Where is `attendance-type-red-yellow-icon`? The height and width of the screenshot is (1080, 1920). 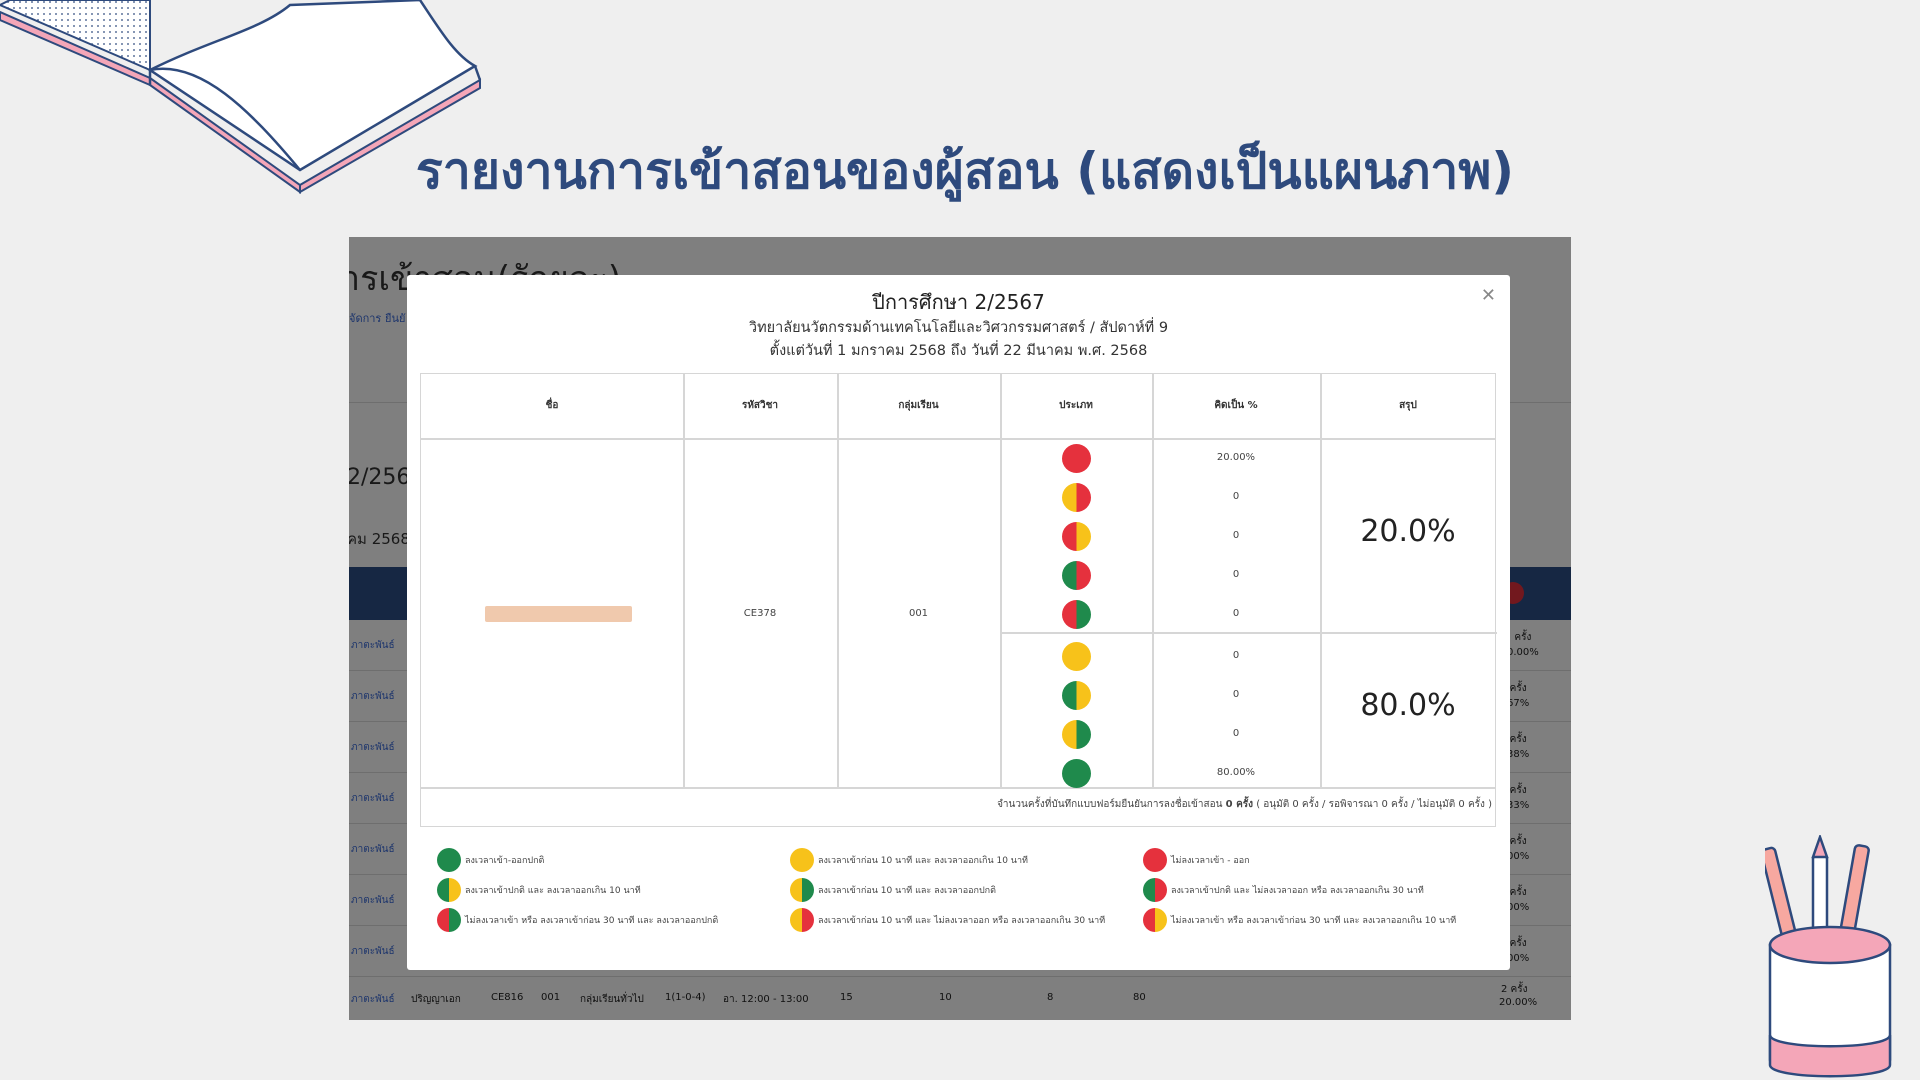
attendance-type-red-yellow-icon is located at coordinates (1076, 536).